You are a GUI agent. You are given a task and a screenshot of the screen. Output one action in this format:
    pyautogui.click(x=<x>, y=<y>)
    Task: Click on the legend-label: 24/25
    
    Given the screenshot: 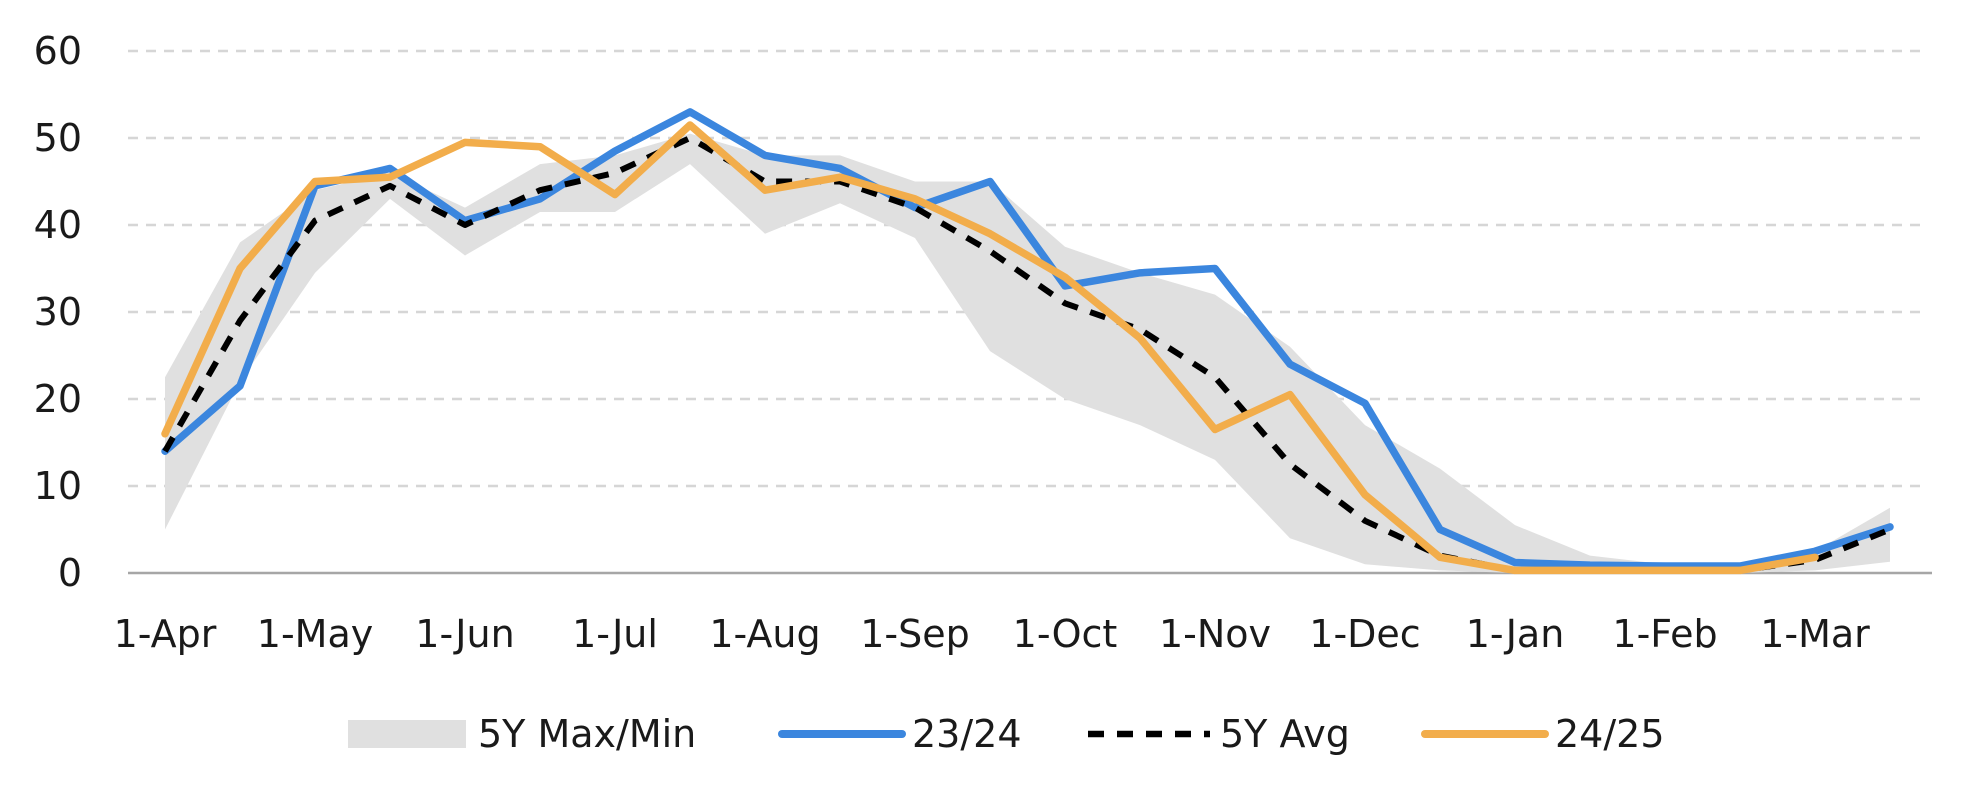 What is the action you would take?
    pyautogui.click(x=1610, y=734)
    